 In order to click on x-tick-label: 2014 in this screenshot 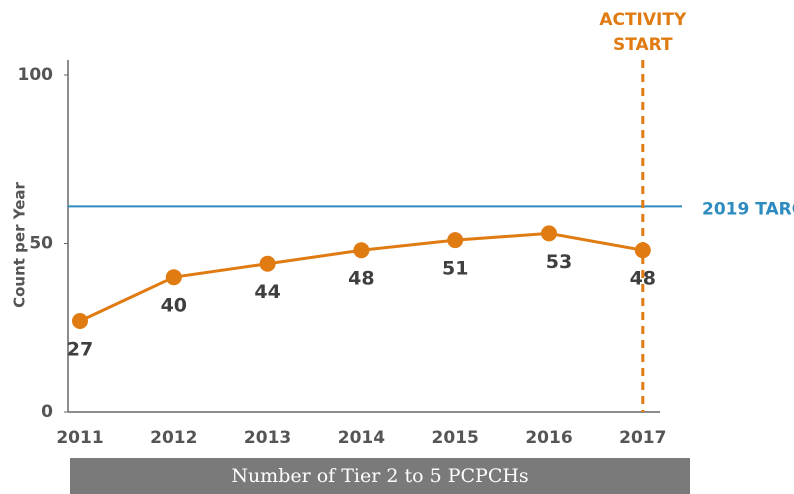, I will do `click(361, 438)`.